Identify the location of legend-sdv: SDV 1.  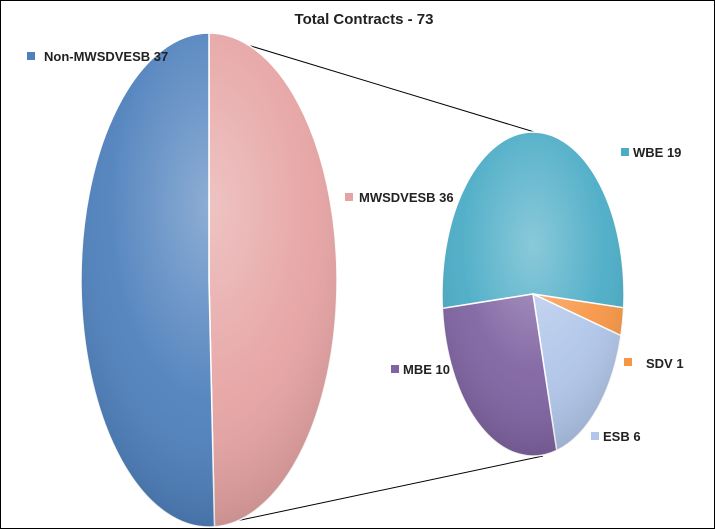
(654, 363).